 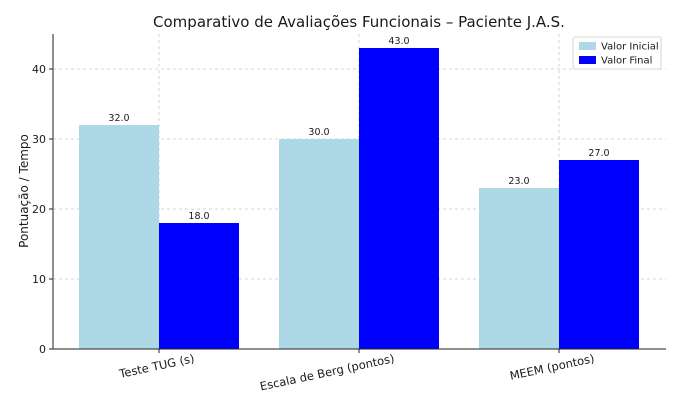 I want to click on y-tick-label: 40, so click(x=39, y=69).